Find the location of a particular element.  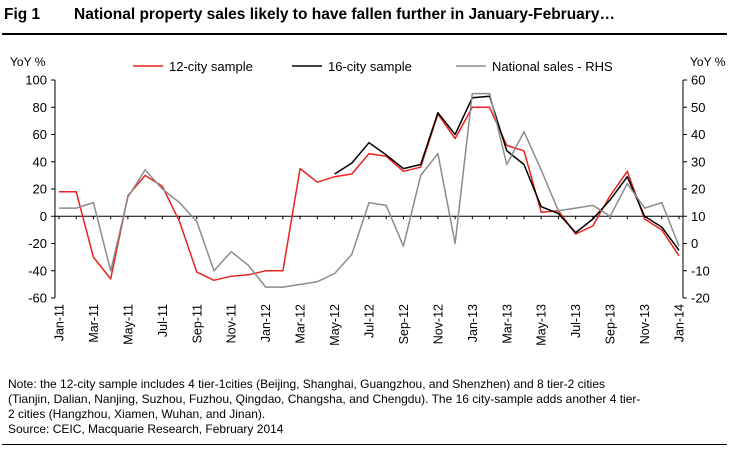

title-rule is located at coordinates (364, 34).